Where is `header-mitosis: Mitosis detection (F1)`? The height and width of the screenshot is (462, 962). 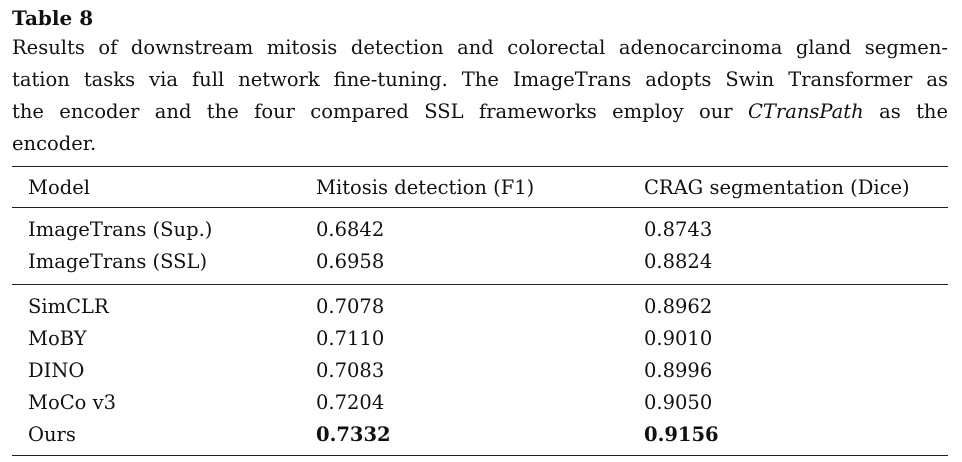
header-mitosis: Mitosis detection (F1) is located at coordinates (425, 187).